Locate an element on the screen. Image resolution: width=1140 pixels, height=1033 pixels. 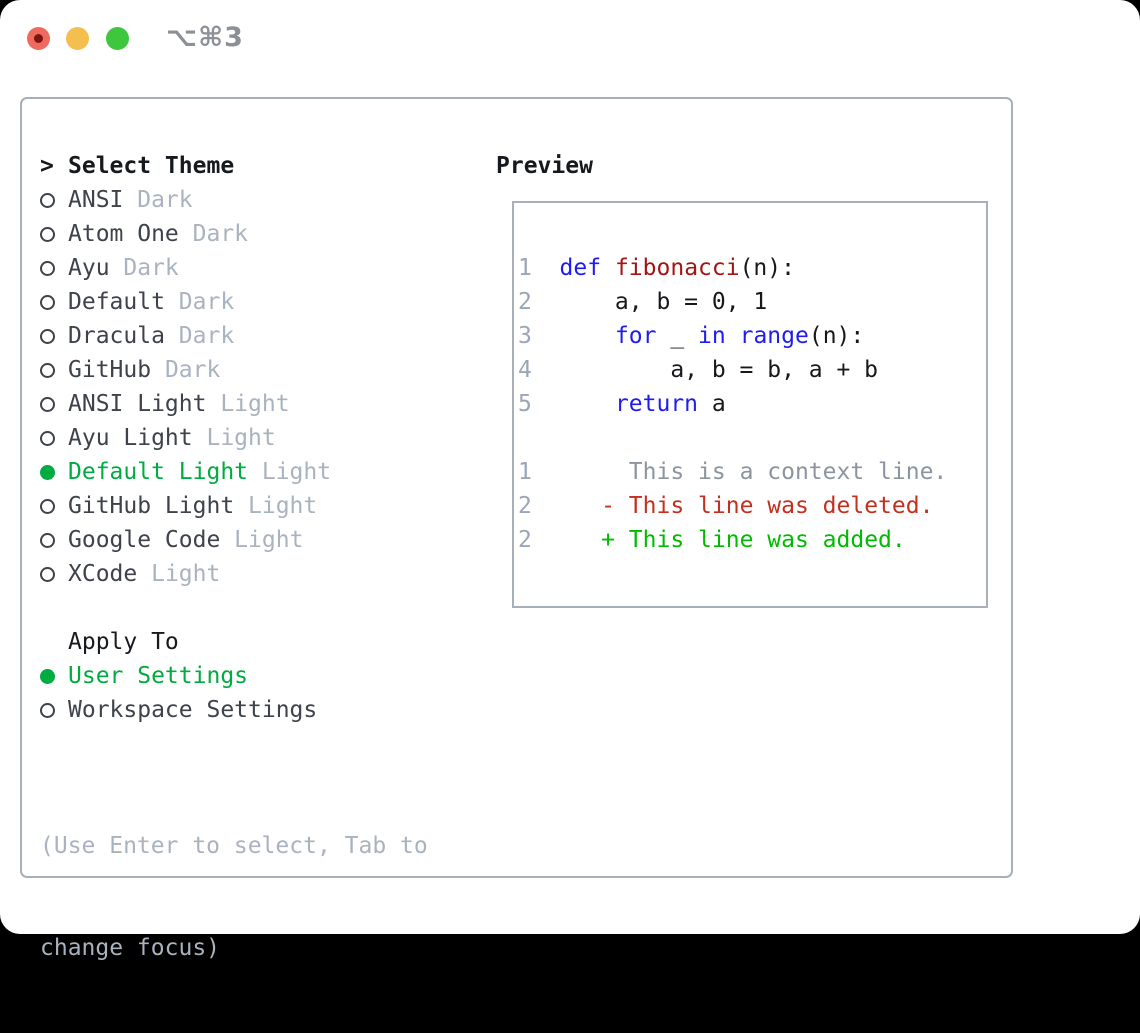
minimize-button is located at coordinates (77, 38).